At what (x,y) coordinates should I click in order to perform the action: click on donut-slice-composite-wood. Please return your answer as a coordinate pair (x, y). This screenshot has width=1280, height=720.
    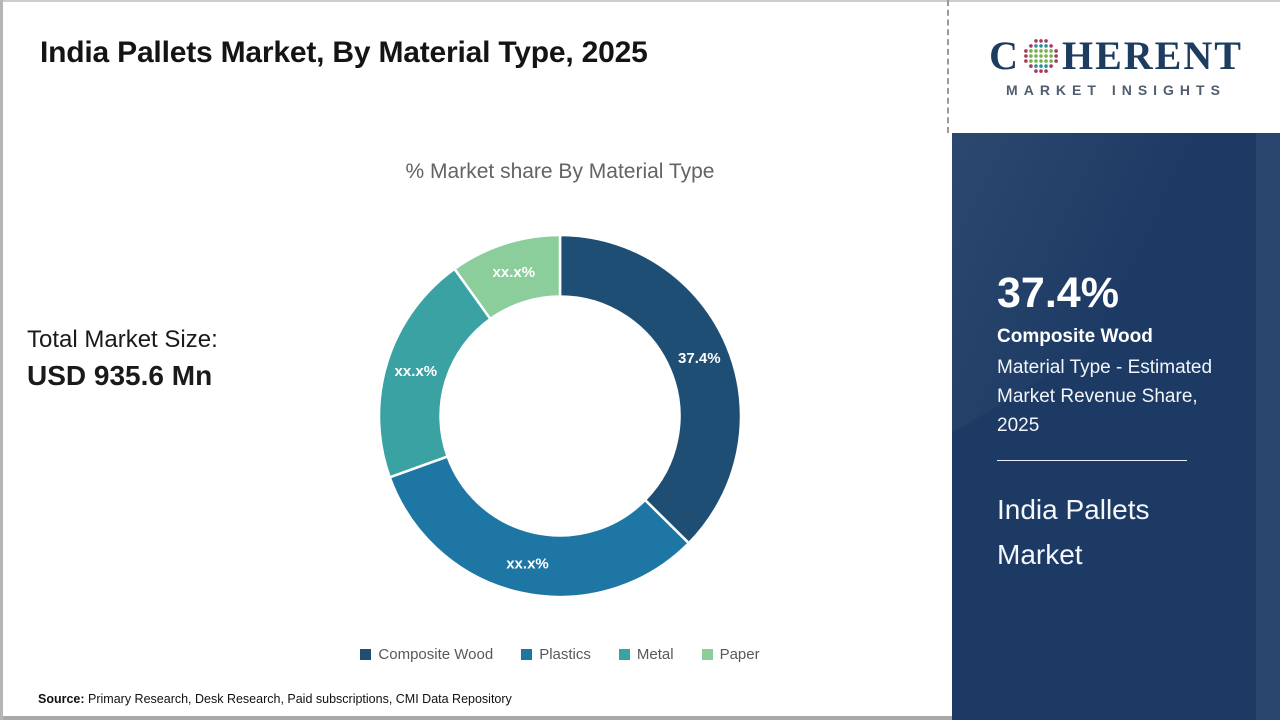
    Looking at the image, I should click on (650, 389).